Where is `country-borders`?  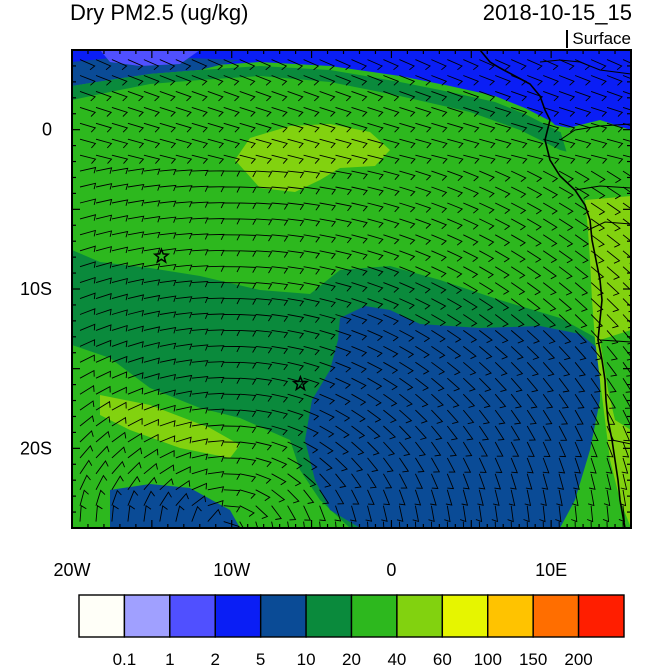
country-borders is located at coordinates (585, 252).